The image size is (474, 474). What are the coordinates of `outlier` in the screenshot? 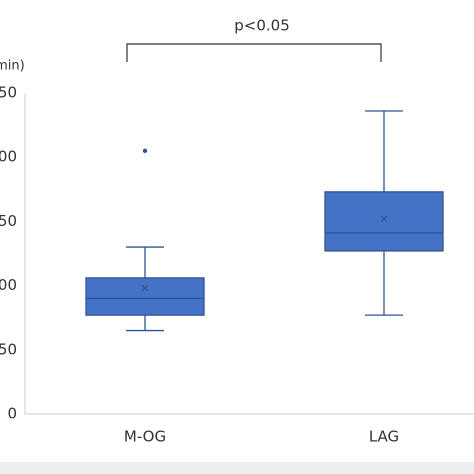 It's located at (145, 150).